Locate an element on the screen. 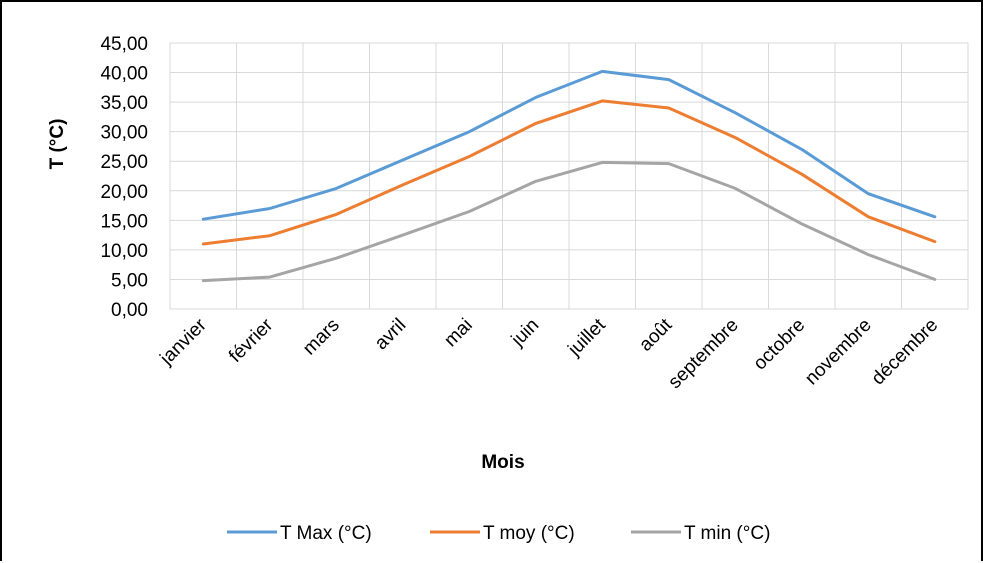 The image size is (983, 563). x-tick-label: août is located at coordinates (656, 335).